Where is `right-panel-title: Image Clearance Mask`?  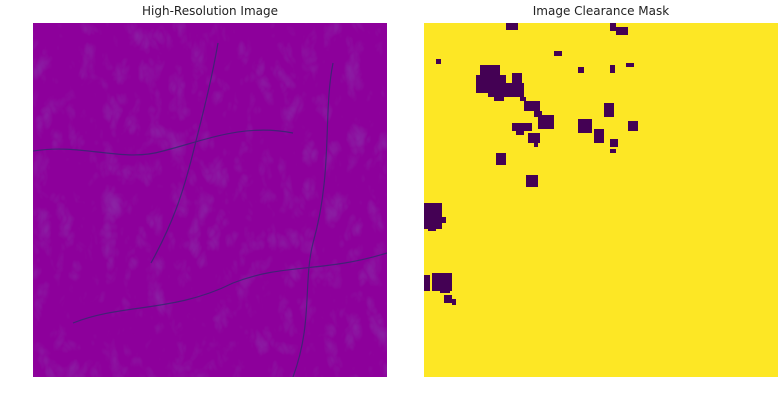
right-panel-title: Image Clearance Mask is located at coordinates (601, 11).